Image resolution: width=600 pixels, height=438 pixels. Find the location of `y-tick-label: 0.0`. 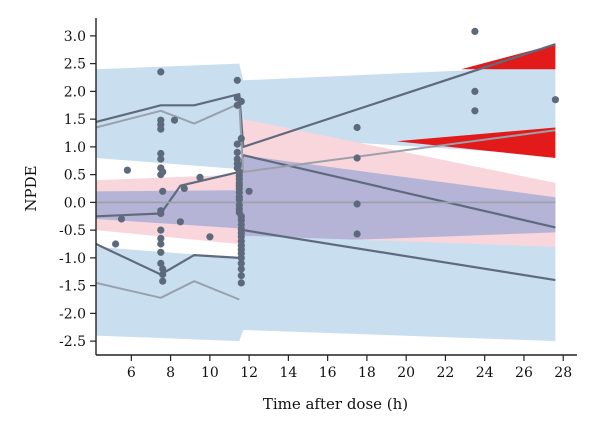

y-tick-label: 0.0 is located at coordinates (75, 203).